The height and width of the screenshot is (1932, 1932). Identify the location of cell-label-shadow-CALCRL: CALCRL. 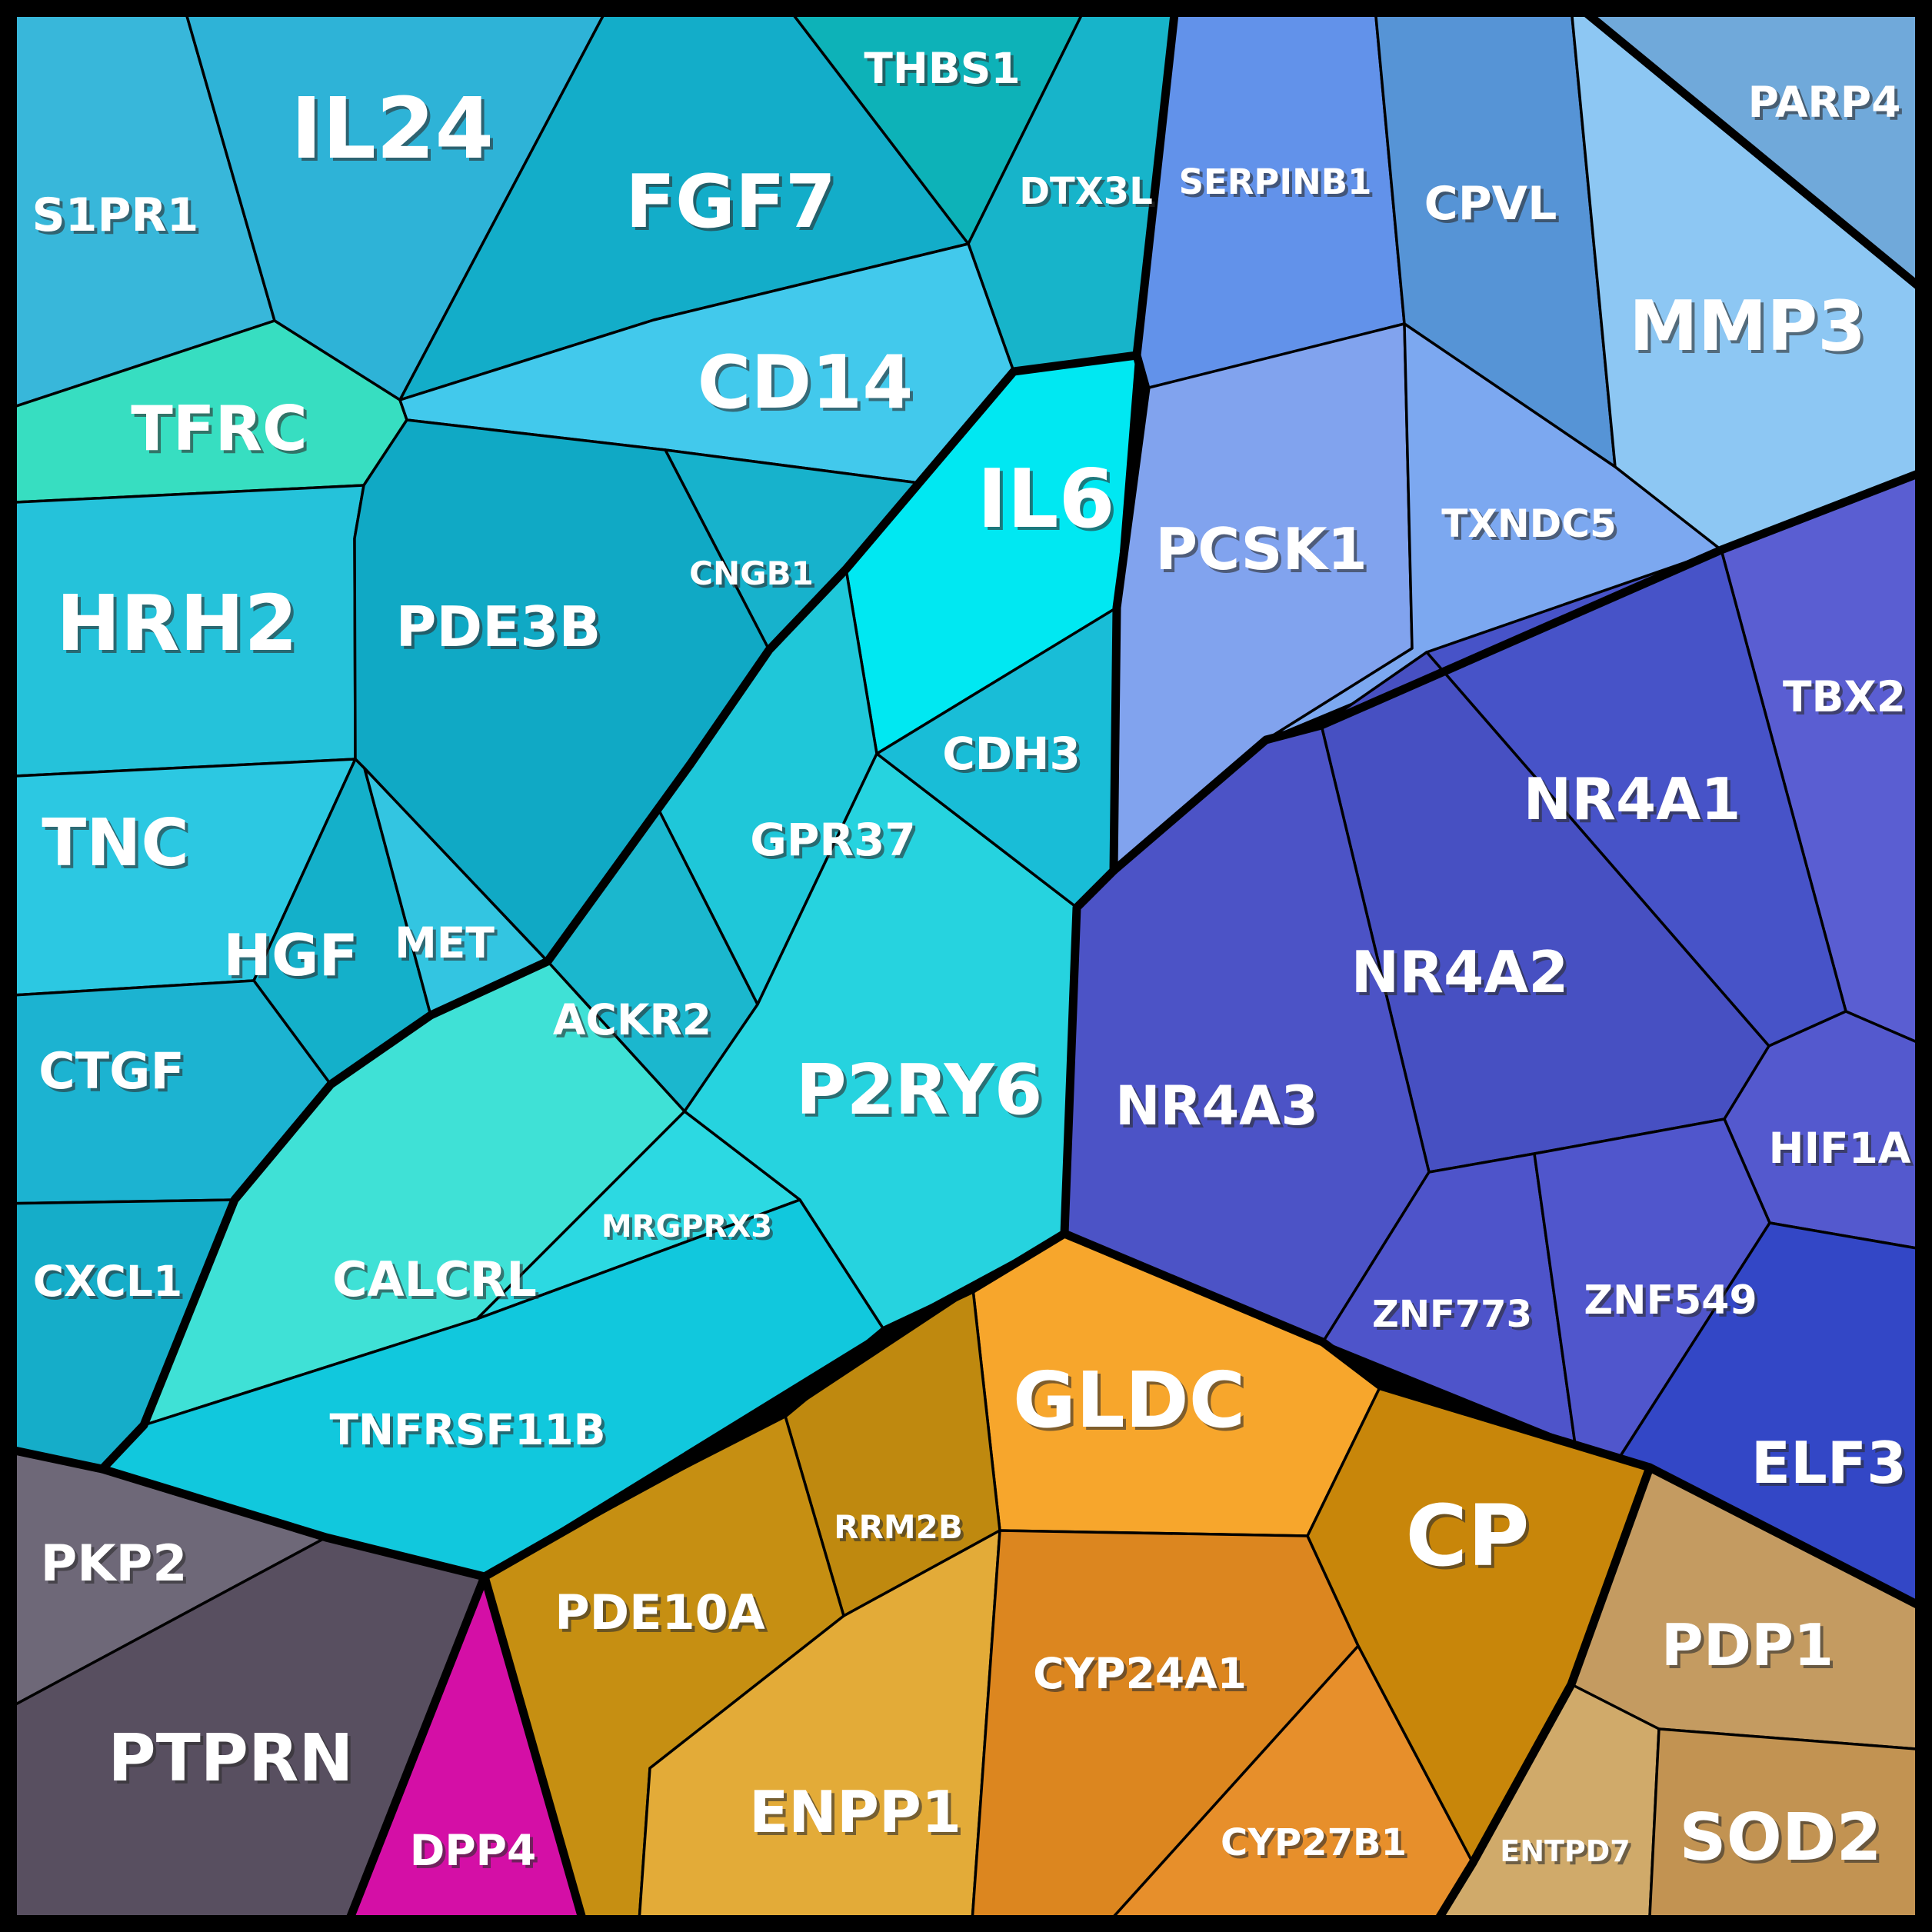
(437, 1282).